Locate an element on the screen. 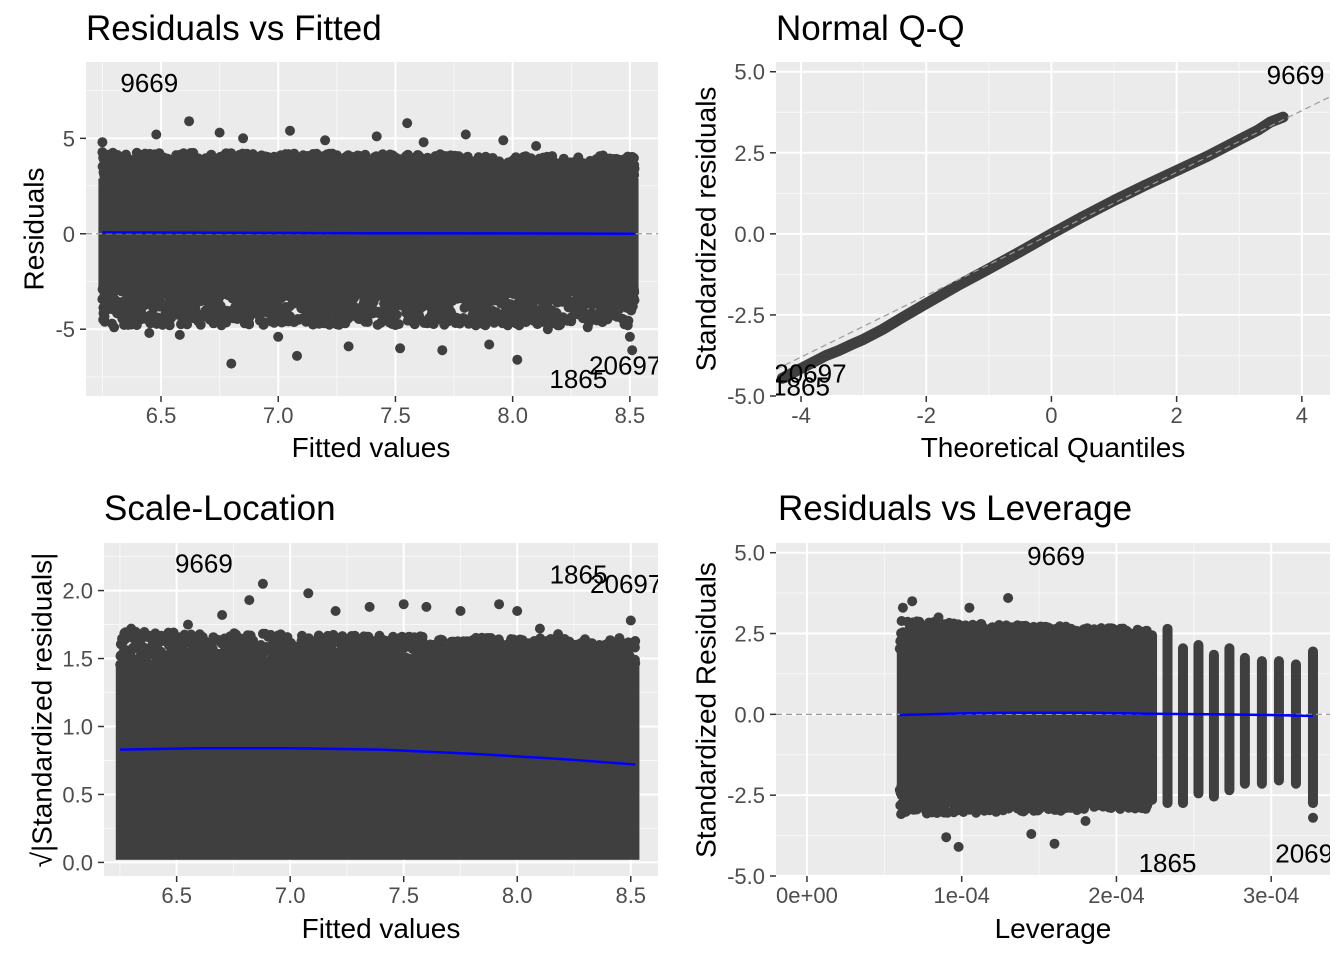  y-tick-label: 1.5 is located at coordinates (77, 659).